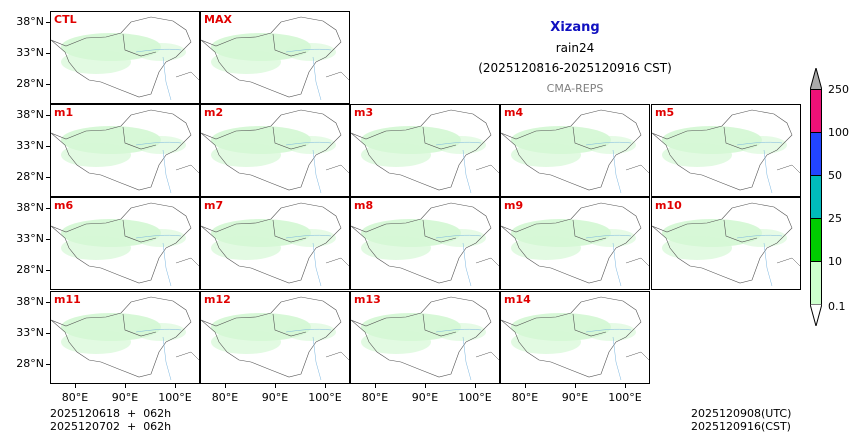 This screenshot has width=860, height=446. I want to click on map-panel: m2, so click(275, 150).